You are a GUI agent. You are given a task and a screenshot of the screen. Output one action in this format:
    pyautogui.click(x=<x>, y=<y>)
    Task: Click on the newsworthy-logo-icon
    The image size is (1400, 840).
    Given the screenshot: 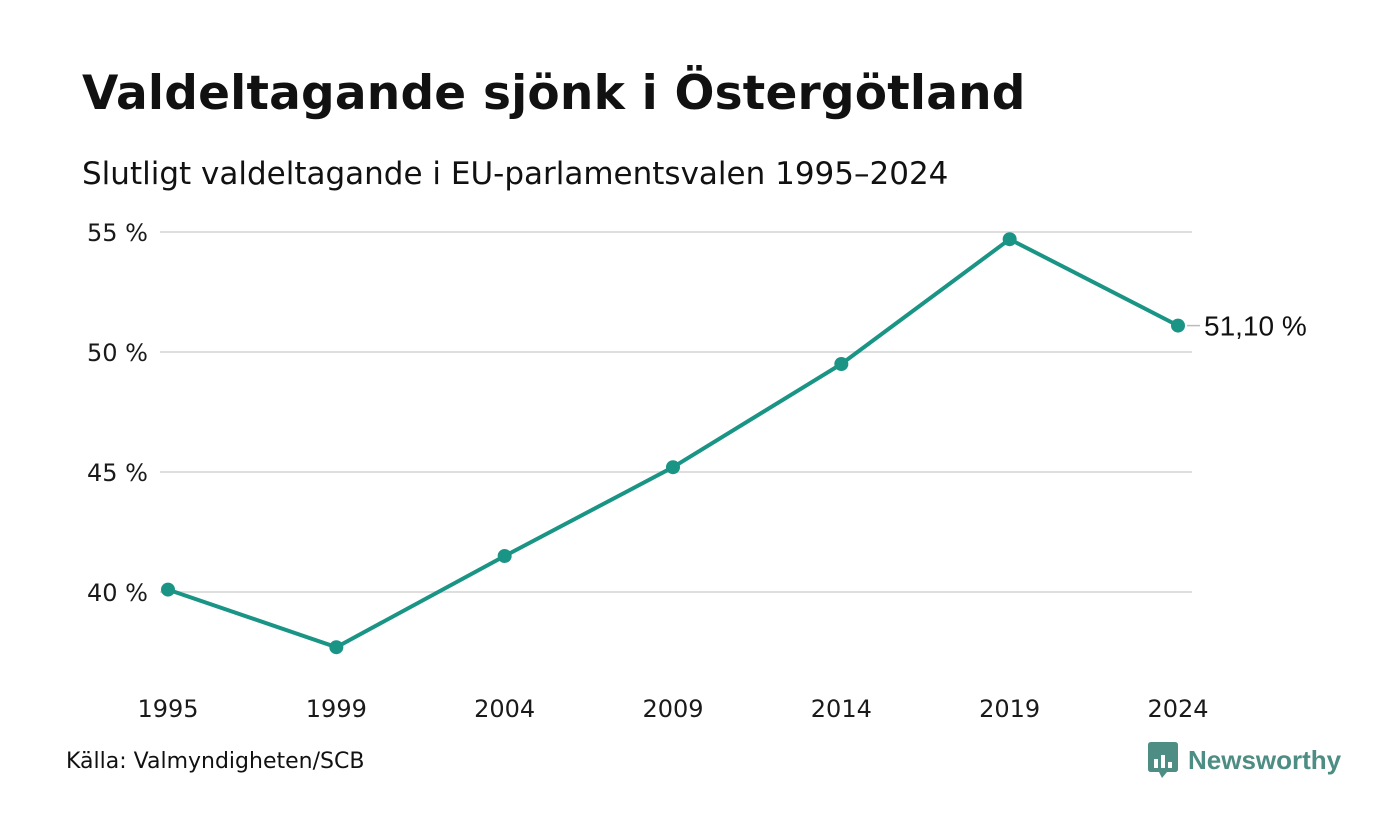 What is the action you would take?
    pyautogui.click(x=1163, y=760)
    